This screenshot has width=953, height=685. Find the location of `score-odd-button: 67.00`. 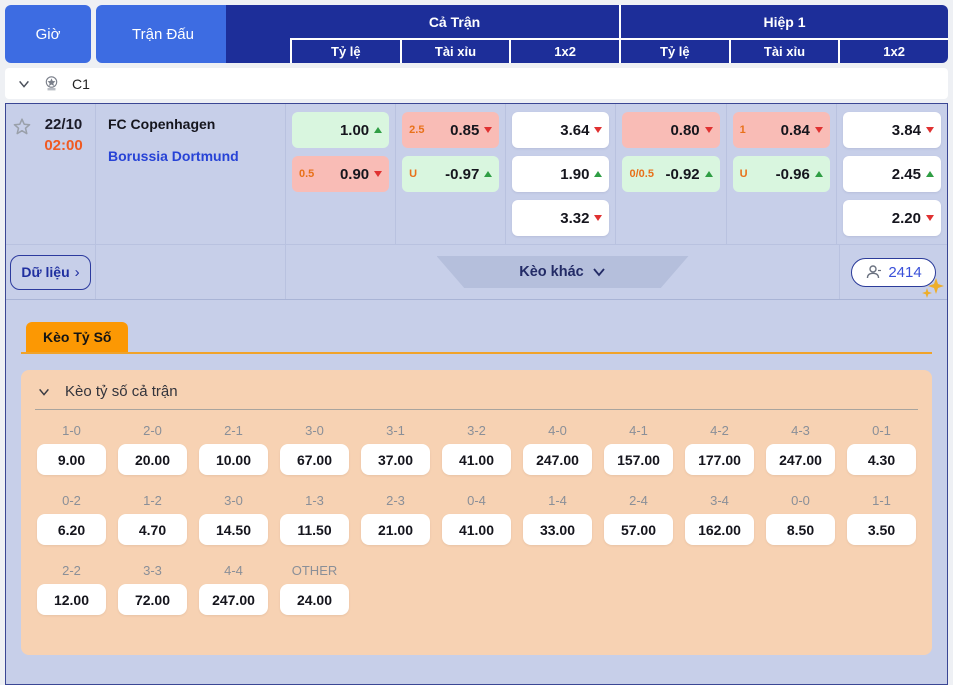

score-odd-button: 67.00 is located at coordinates (314, 459).